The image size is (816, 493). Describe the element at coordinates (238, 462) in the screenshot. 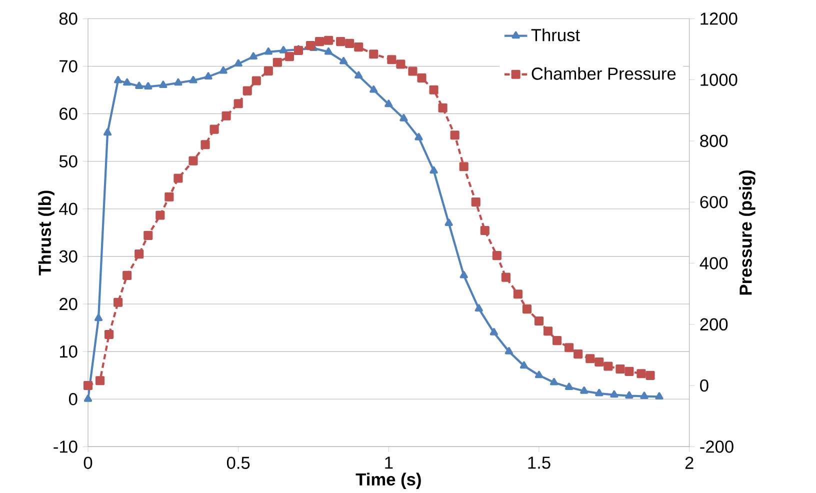

I see `x-tick-label: 0.5` at that location.